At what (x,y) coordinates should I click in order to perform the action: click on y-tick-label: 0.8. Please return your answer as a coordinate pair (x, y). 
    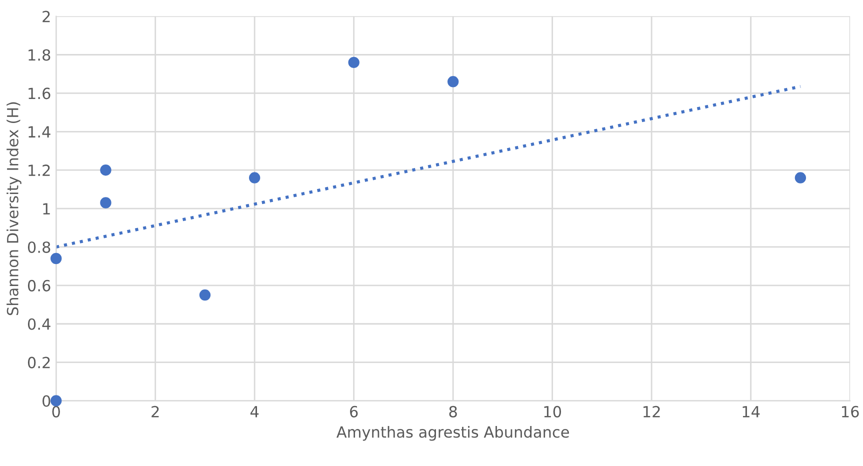
    Looking at the image, I should click on (39, 247).